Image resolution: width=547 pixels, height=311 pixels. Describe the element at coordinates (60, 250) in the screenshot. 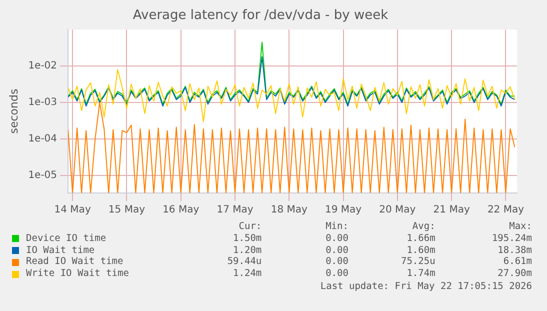

I see `legend-label: IO Wait time` at that location.